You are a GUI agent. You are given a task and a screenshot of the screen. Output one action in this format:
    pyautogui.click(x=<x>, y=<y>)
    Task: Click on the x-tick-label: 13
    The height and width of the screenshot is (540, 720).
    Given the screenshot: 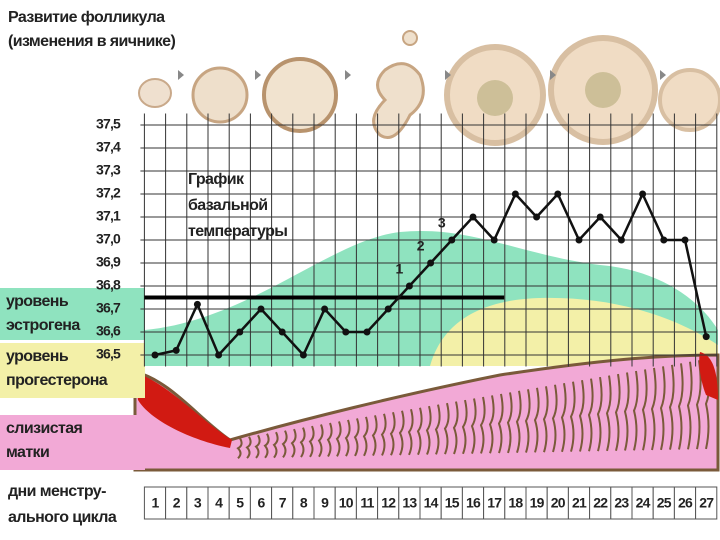 What is the action you would take?
    pyautogui.click(x=409, y=503)
    